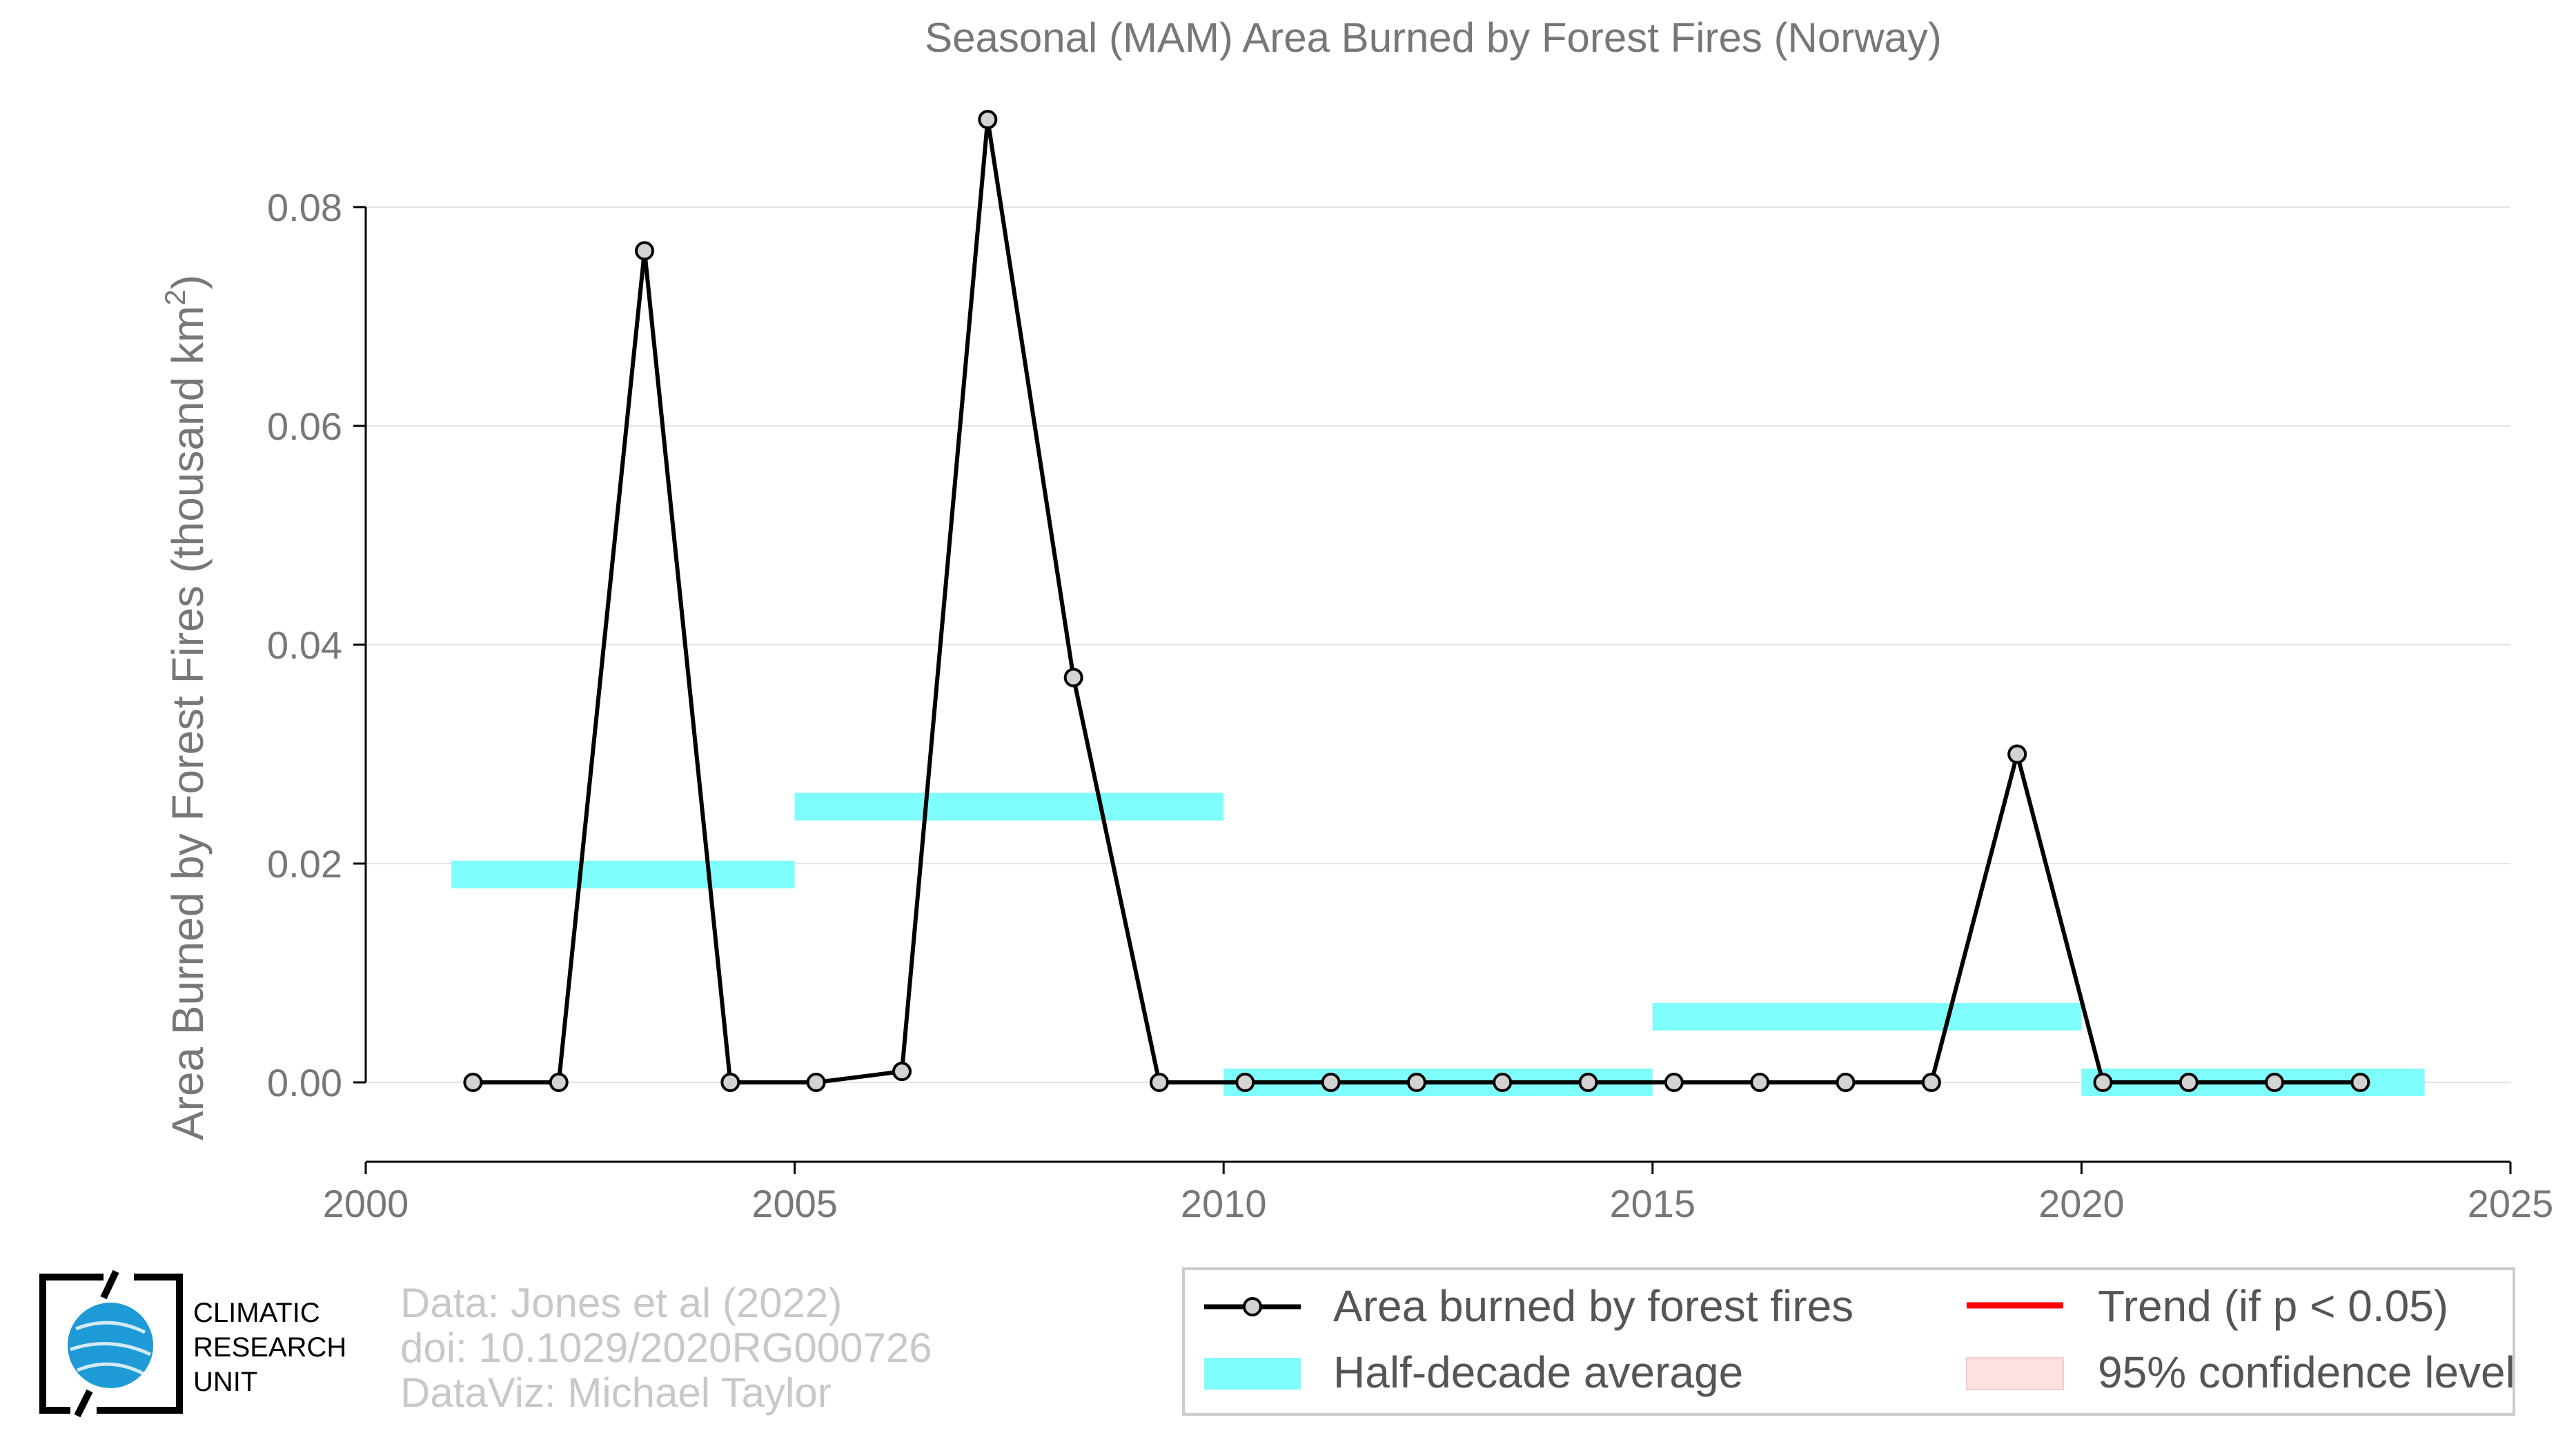  I want to click on legend-label-confidence: 95% confidence level, so click(2306, 1372).